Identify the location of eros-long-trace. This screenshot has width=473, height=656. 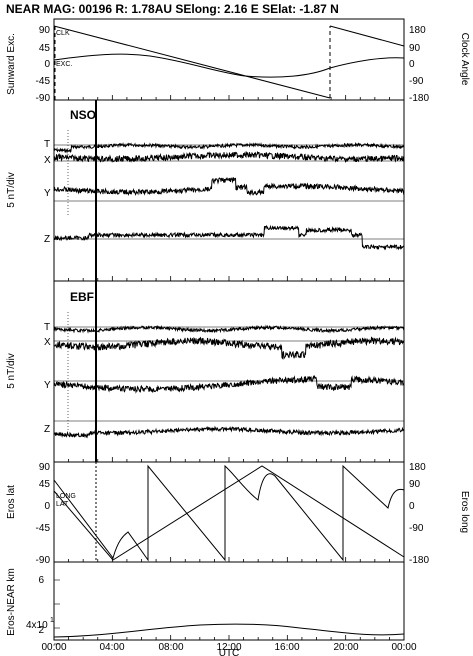
(229, 513).